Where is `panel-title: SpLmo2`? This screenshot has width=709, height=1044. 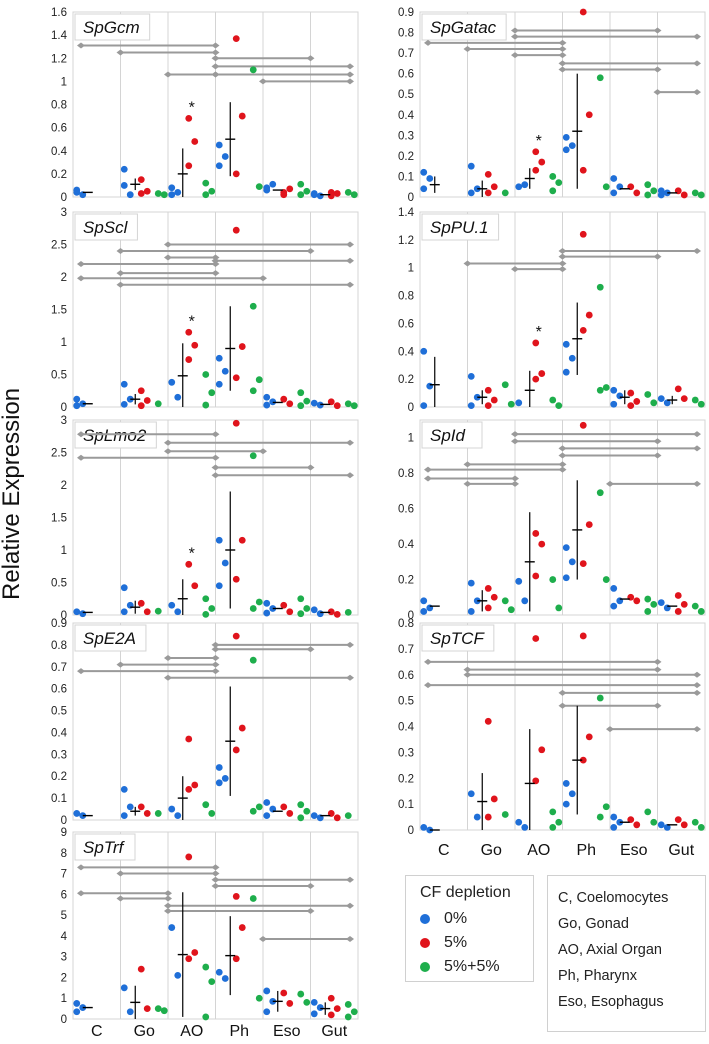
panel-title: SpLmo2 is located at coordinates (115, 435).